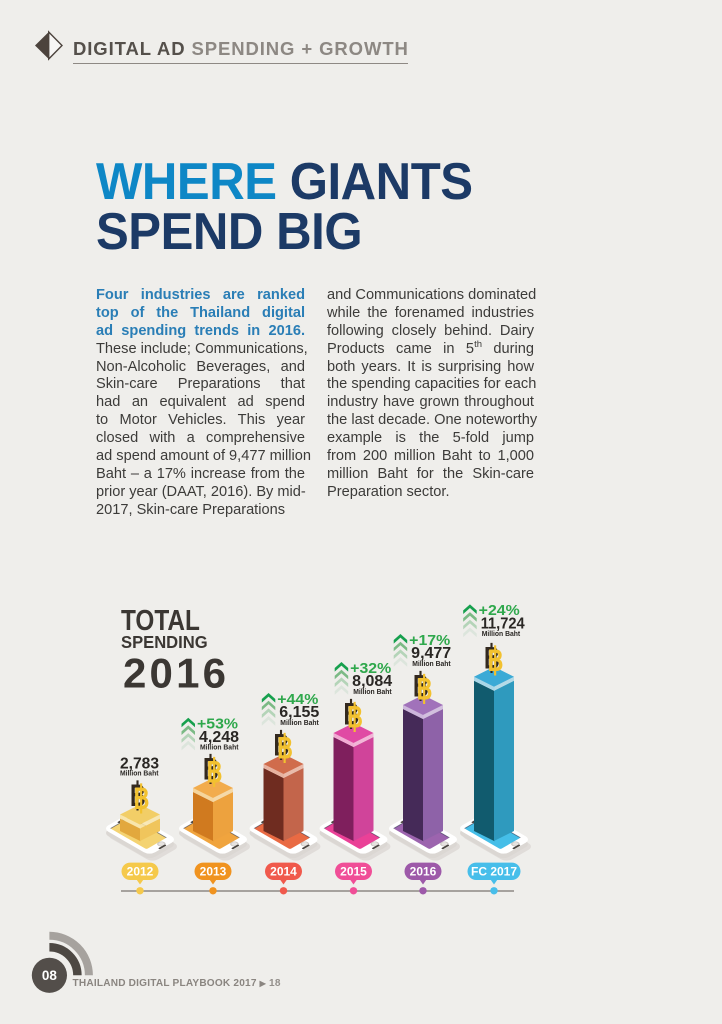 The height and width of the screenshot is (1024, 722). What do you see at coordinates (372, 681) in the screenshot?
I see `svg-text: 8,084` at bounding box center [372, 681].